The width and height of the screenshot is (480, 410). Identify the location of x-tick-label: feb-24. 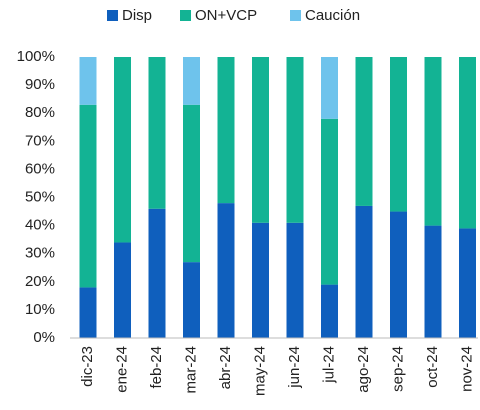
(156, 367).